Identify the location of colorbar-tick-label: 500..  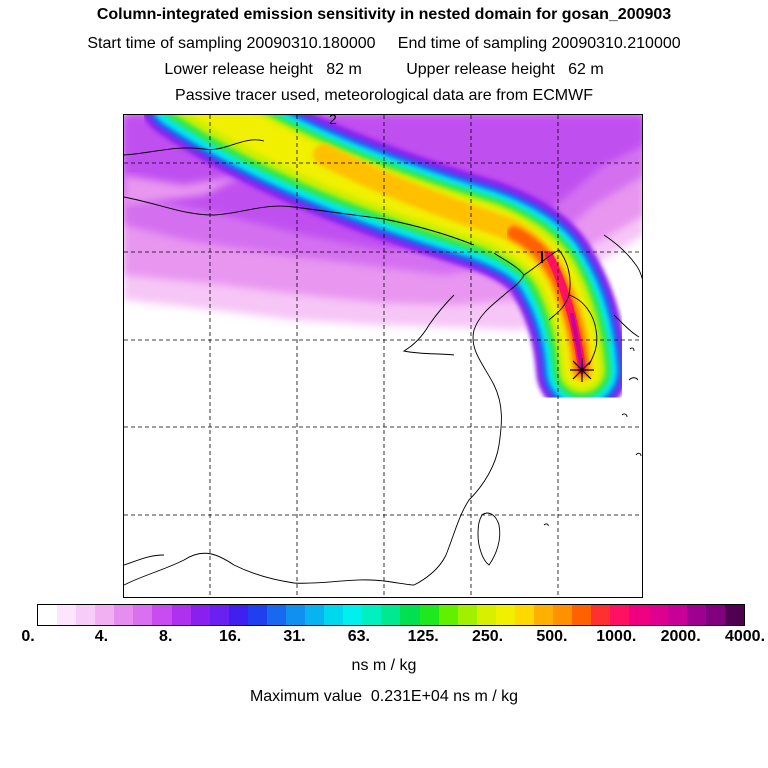
(552, 636).